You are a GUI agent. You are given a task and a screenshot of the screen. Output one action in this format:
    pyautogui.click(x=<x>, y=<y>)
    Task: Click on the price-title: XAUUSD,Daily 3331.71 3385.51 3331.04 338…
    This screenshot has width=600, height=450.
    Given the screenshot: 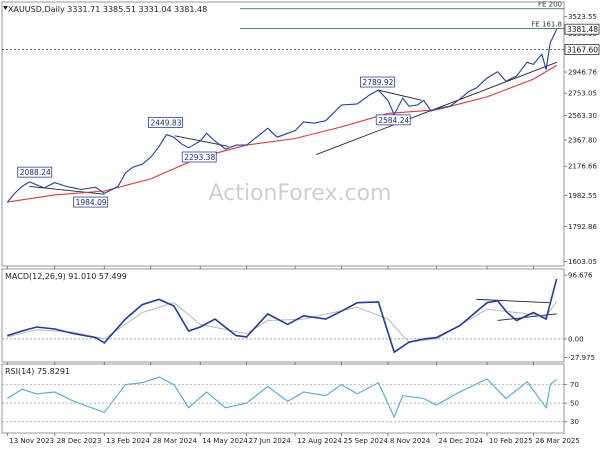 What is the action you would take?
    pyautogui.click(x=107, y=9)
    